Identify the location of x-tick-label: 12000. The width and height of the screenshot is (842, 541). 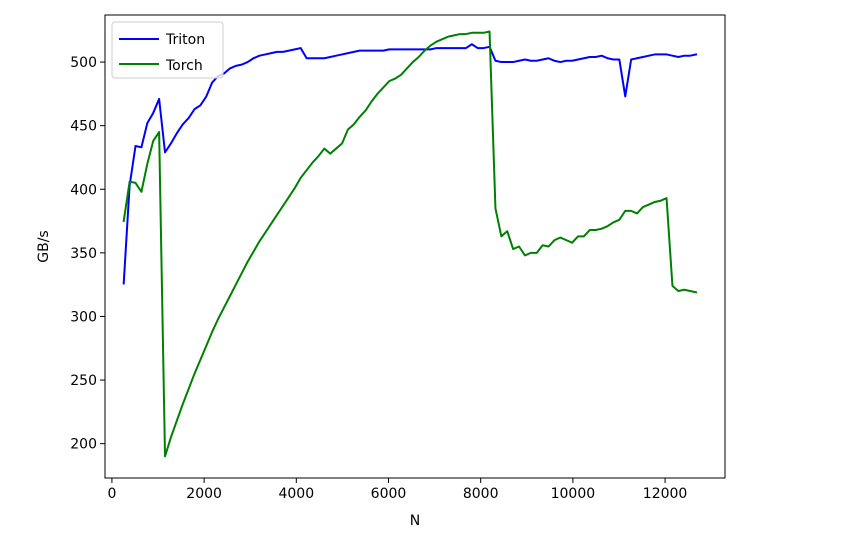
(665, 494).